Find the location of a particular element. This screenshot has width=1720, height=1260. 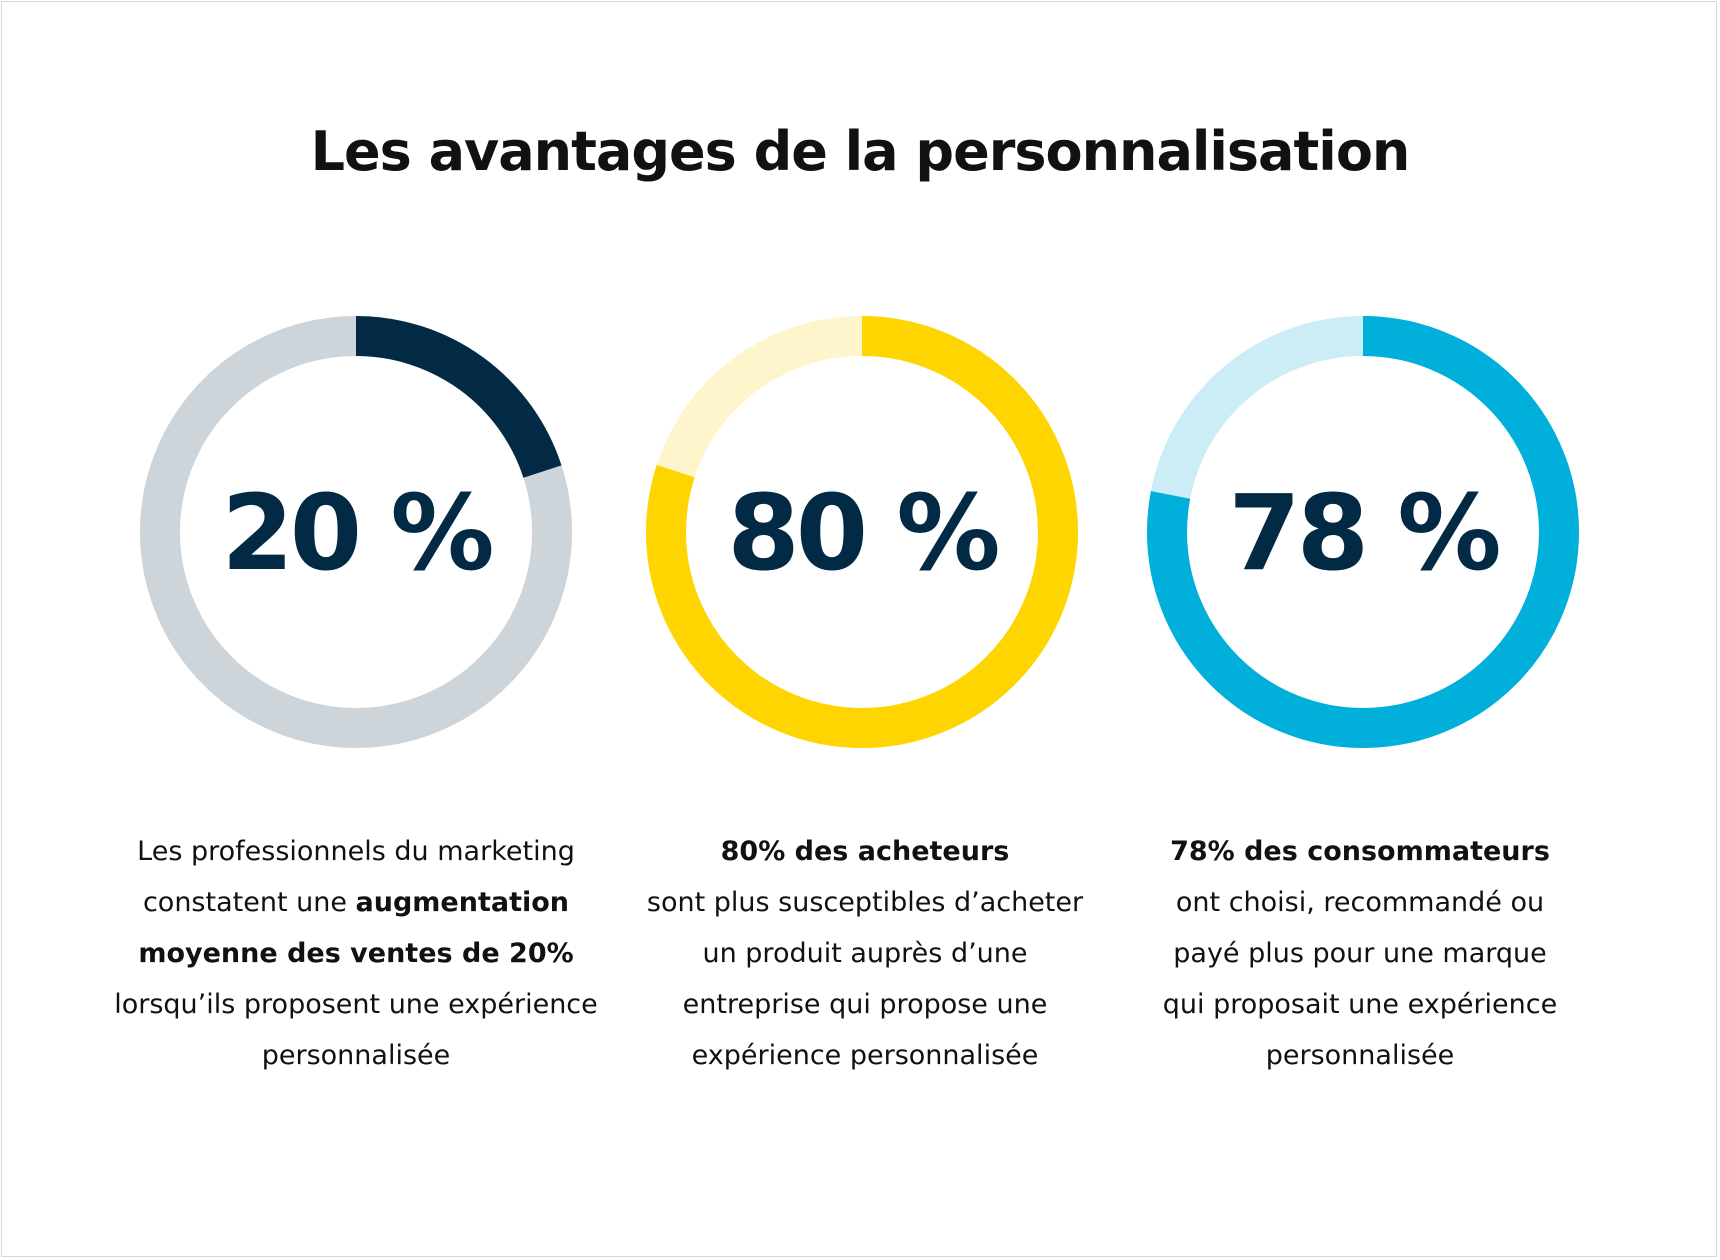

donut-value-label: 80 % is located at coordinates (862, 533).